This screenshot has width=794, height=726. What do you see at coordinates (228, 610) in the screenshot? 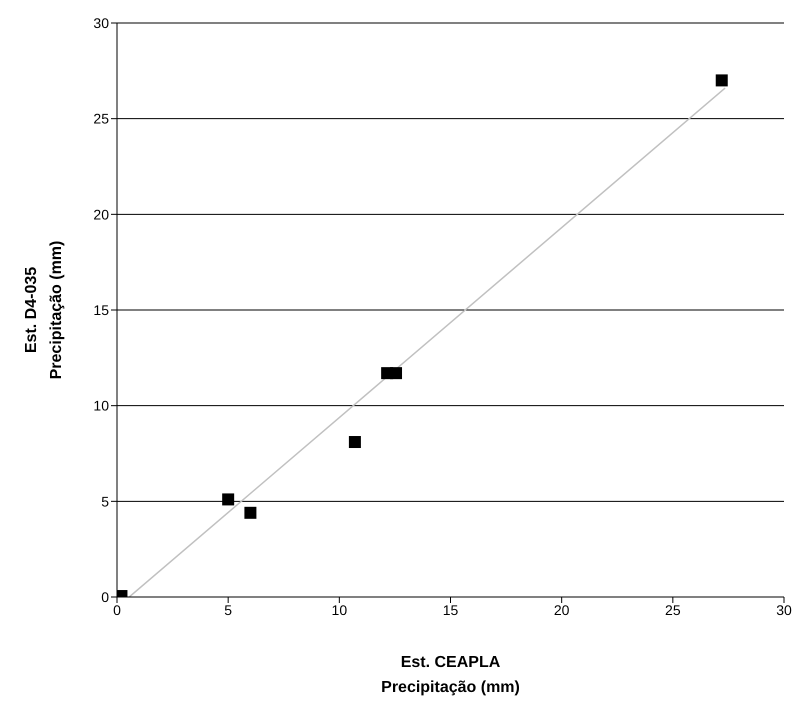
I see `x-tick-label: 5` at bounding box center [228, 610].